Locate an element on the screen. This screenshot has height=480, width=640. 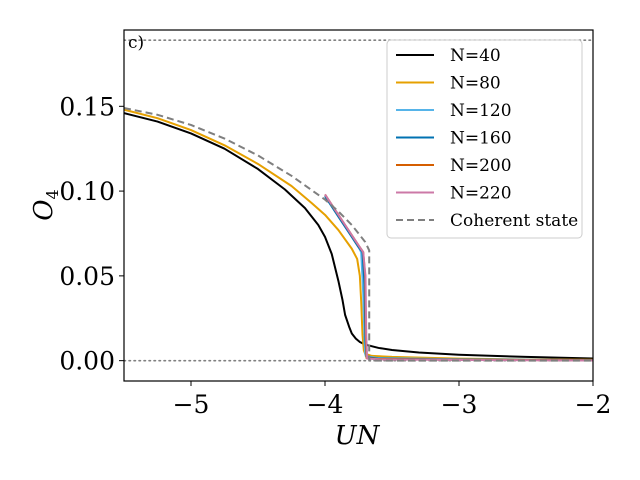
y-axis-title: O4 is located at coordinates (45, 205).